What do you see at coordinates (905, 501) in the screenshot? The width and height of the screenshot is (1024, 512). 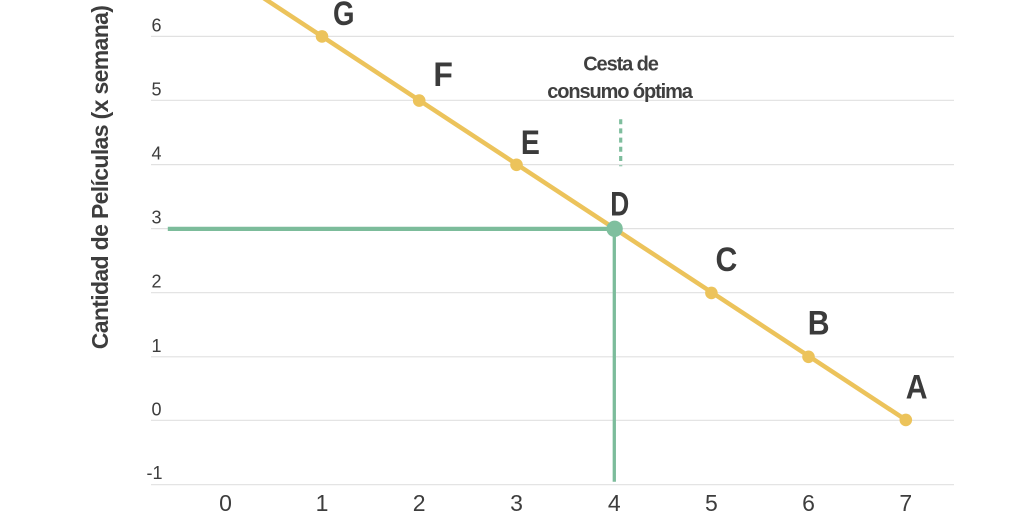 I see `svg-text: 7` at bounding box center [905, 501].